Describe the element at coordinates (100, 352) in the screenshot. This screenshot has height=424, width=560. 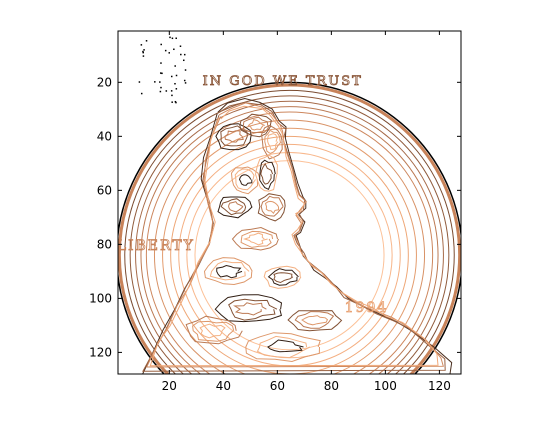
I see `y-tick-label: 120` at that location.